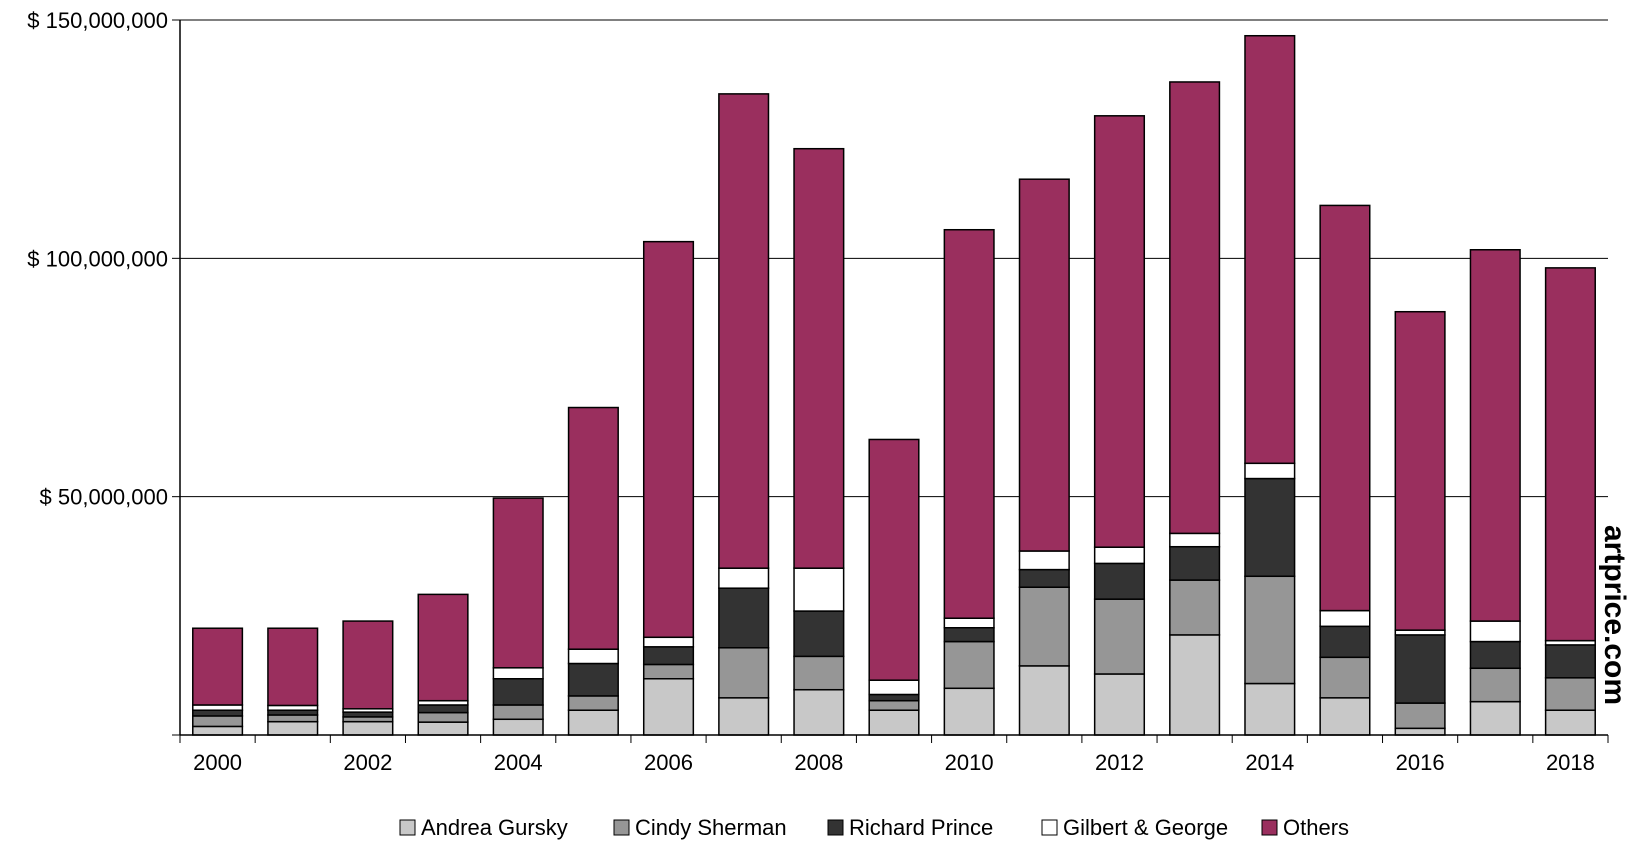  I want to click on legend-label: Richard Prince, so click(921, 827).